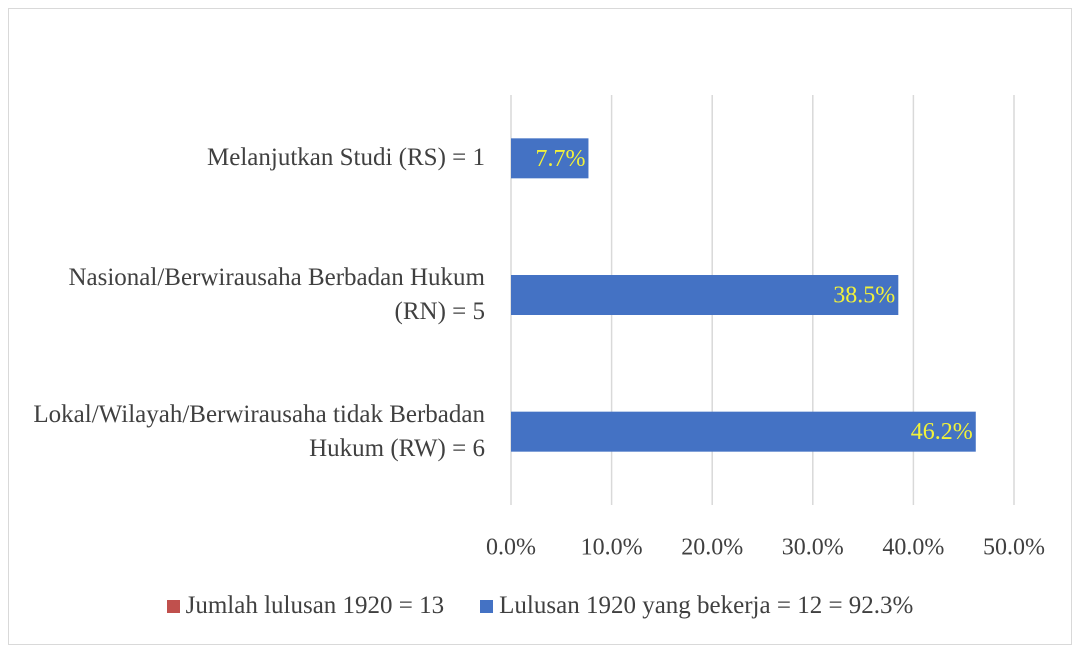  Describe the element at coordinates (706, 605) in the screenshot. I see `legend-label: Lulusan 1920 yang bekerja = 12 = 92.3%` at that location.